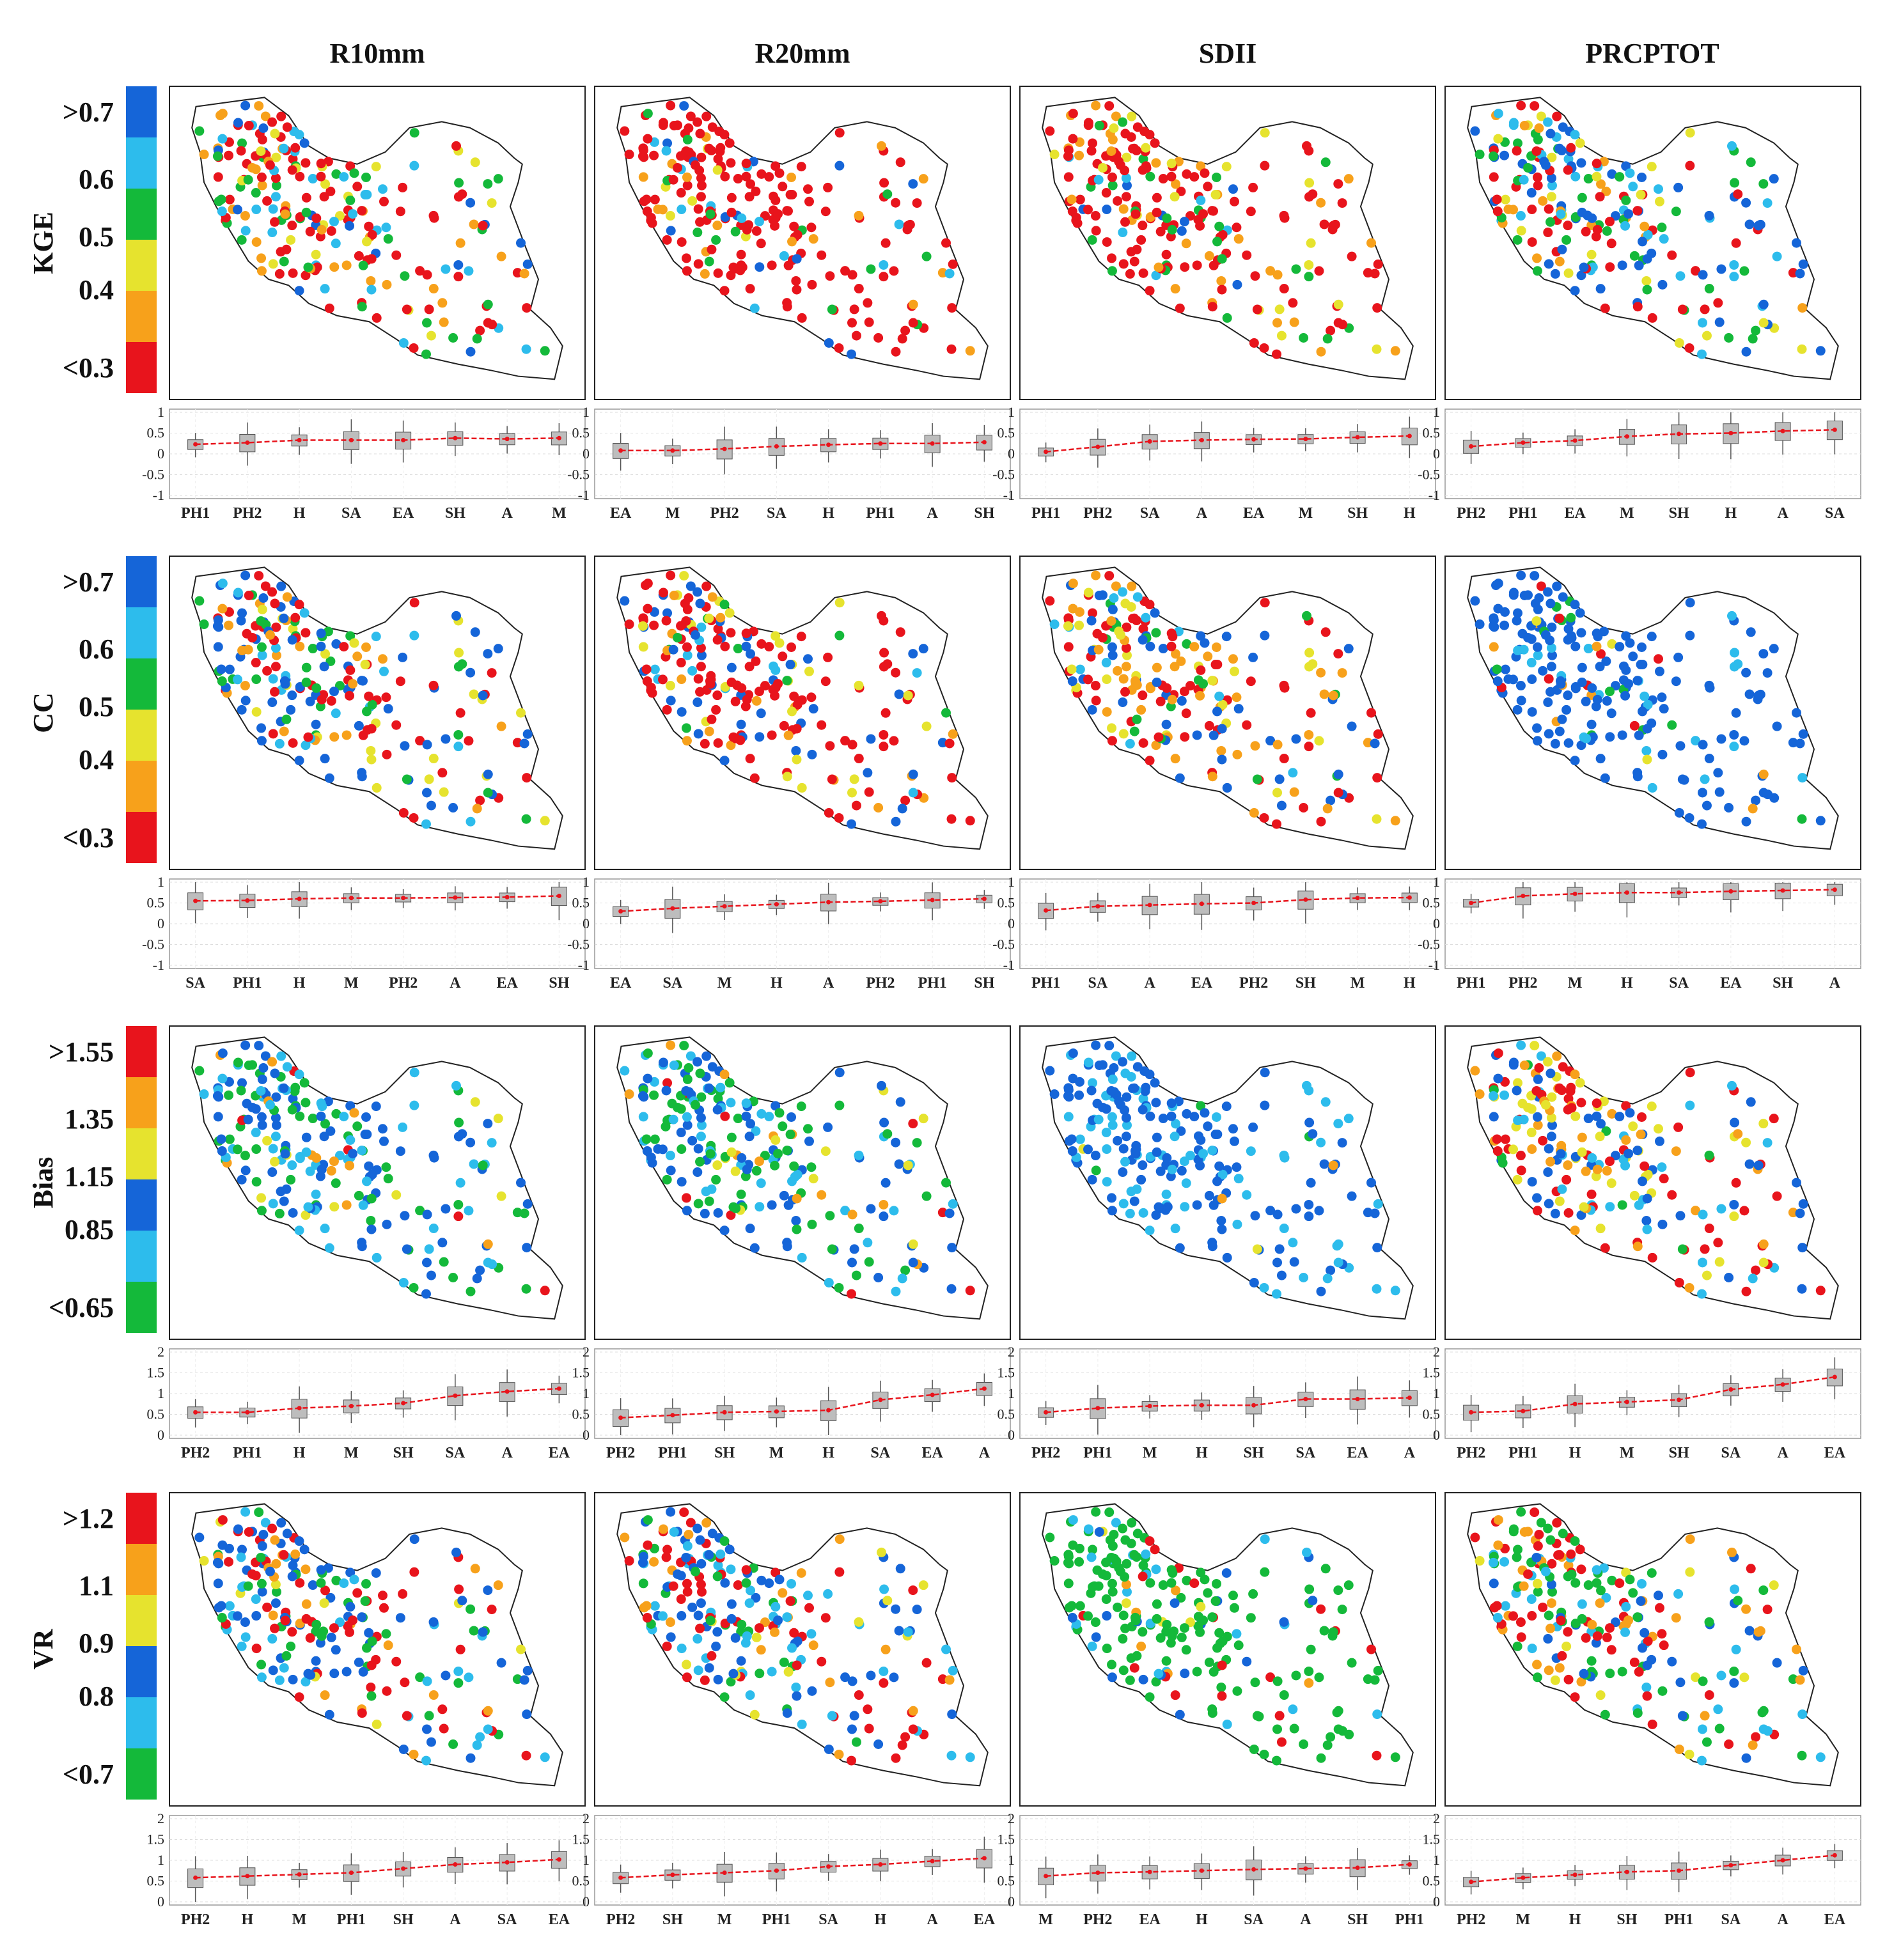 This screenshot has width=1878, height=1960. What do you see at coordinates (141, 1307) in the screenshot?
I see `legend-swatch` at bounding box center [141, 1307].